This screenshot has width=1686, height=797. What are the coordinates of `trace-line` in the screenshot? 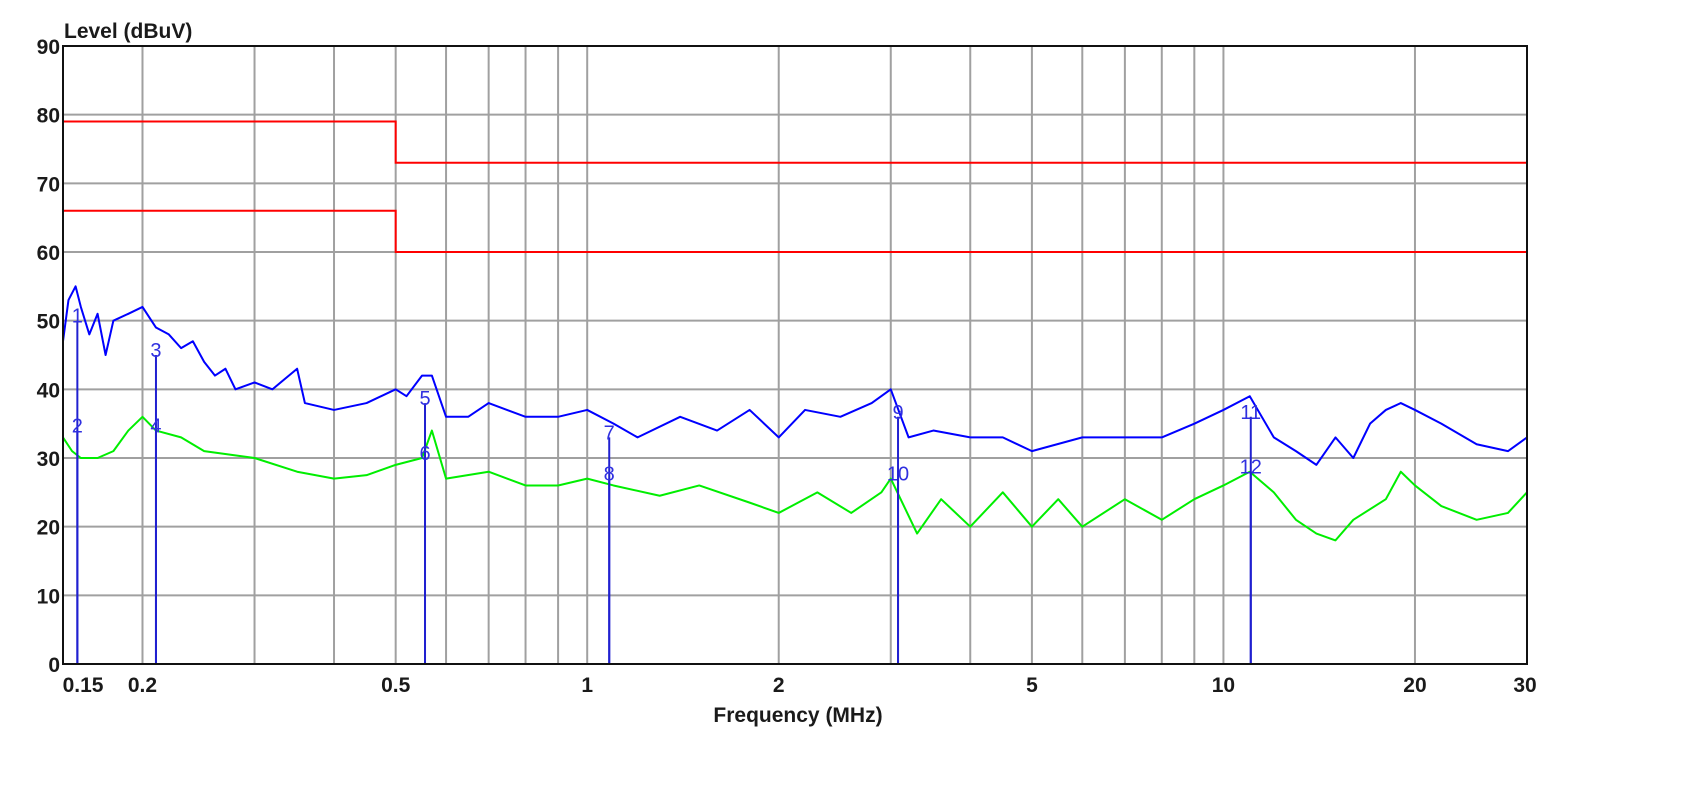 It's located at (795, 478).